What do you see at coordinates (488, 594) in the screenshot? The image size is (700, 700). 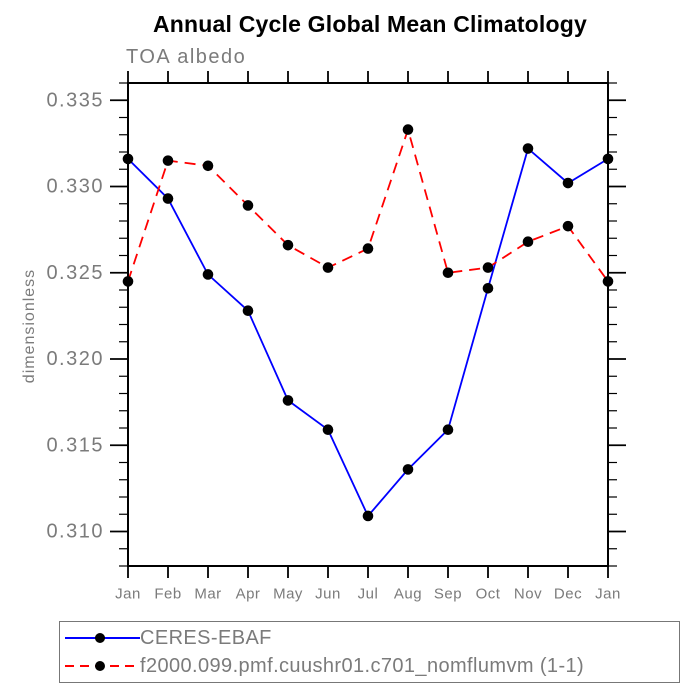 I see `x-tick-label: Oct` at bounding box center [488, 594].